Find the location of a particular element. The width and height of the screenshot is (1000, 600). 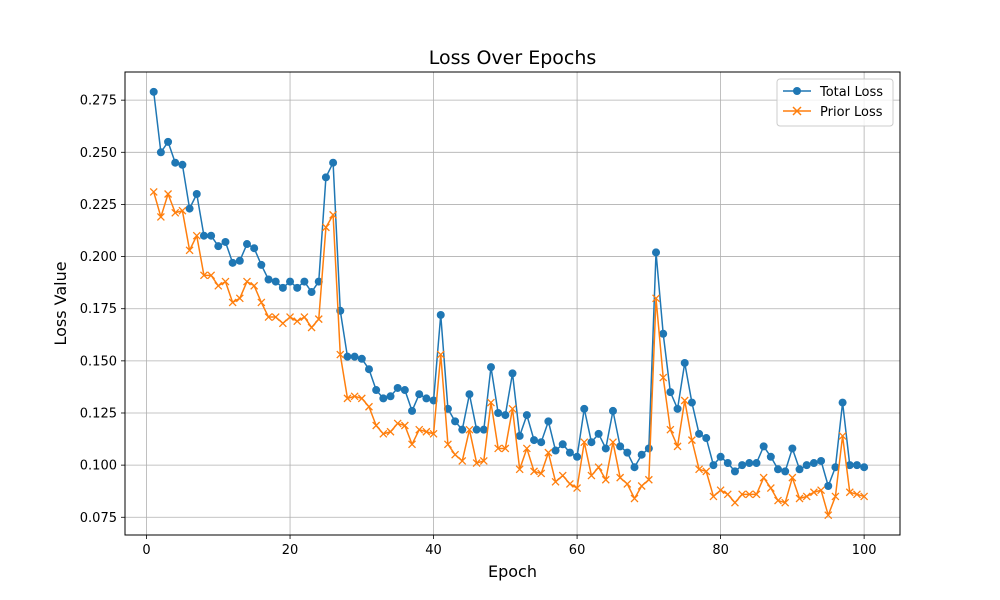

legend-total-loss-marker is located at coordinates (797, 91).